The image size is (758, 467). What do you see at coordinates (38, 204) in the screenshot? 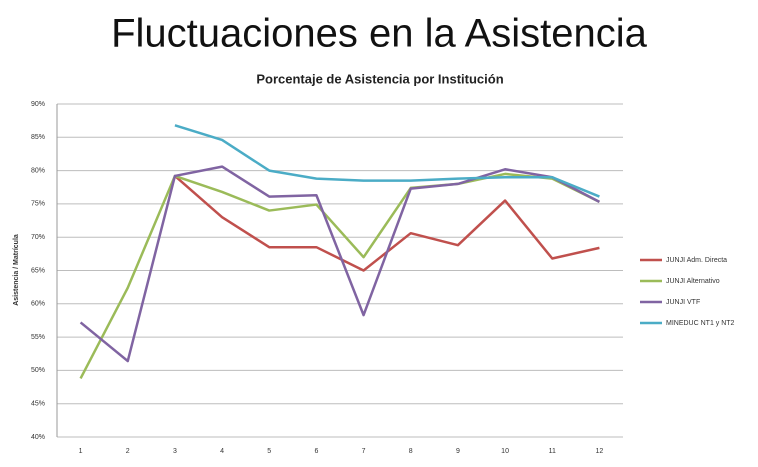
I see `y-tick-label: 75%` at bounding box center [38, 204].